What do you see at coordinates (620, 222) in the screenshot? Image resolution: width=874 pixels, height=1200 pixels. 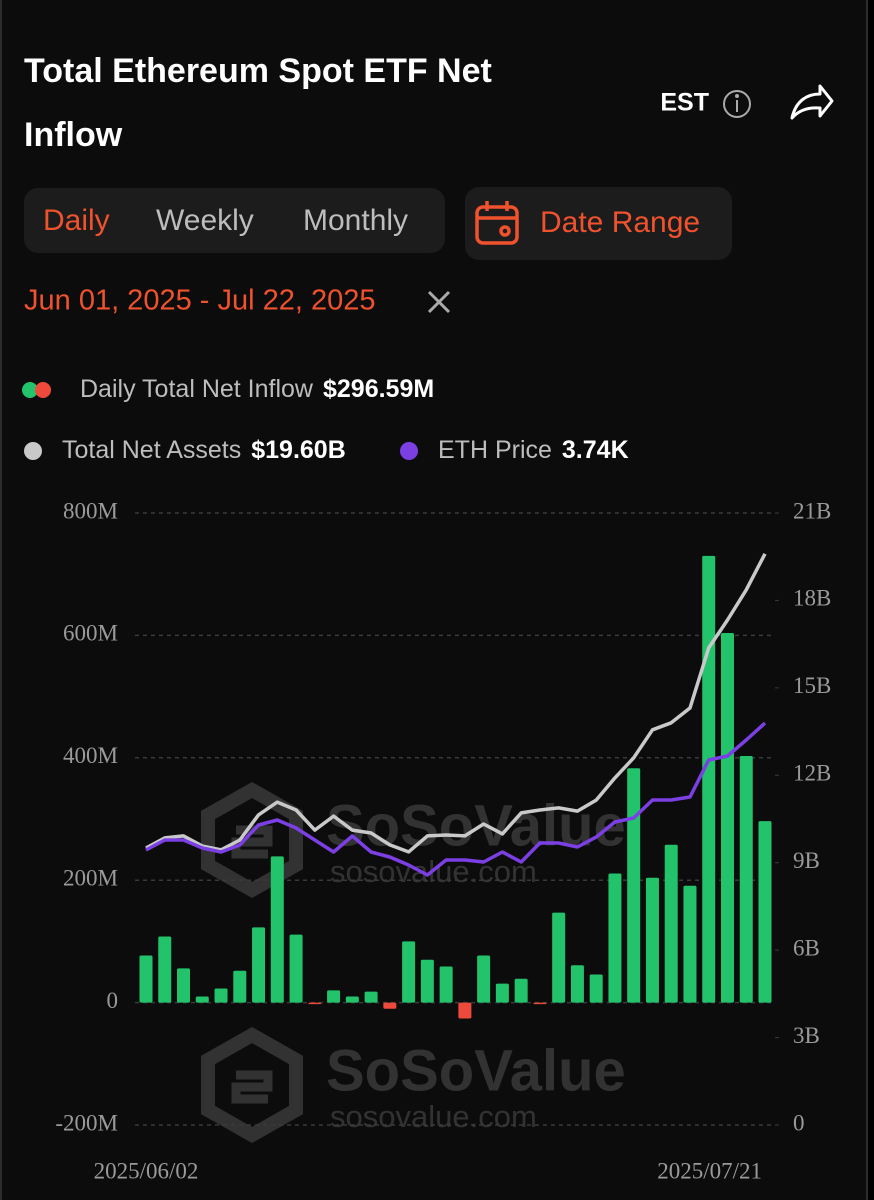 I see `date-range-label: Date Range` at bounding box center [620, 222].